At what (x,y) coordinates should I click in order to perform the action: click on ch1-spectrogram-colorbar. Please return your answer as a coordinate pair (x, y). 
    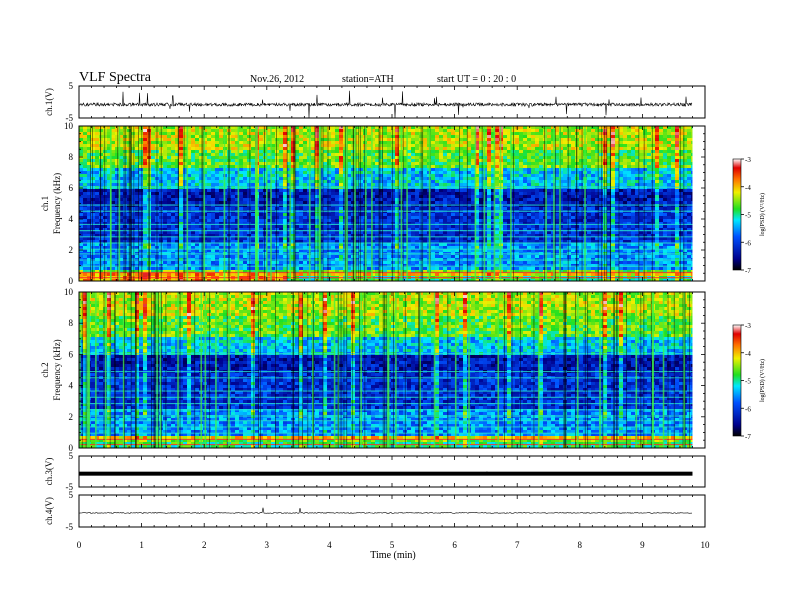
    Looking at the image, I should click on (737, 214).